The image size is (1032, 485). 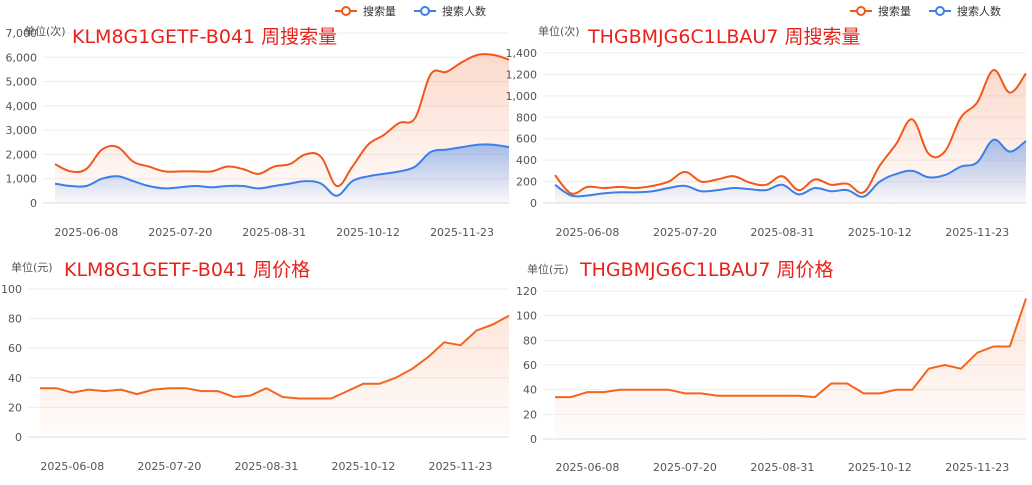 What do you see at coordinates (530, 414) in the screenshot?
I see `y-tick-label: 20` at bounding box center [530, 414].